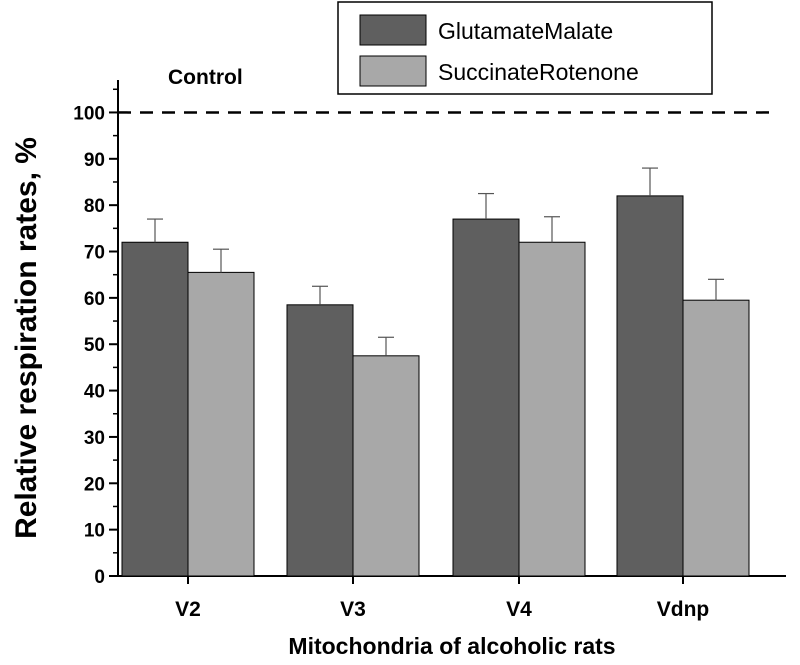  Describe the element at coordinates (155, 409) in the screenshot. I see `bar-glutamatemalate-v2` at that location.